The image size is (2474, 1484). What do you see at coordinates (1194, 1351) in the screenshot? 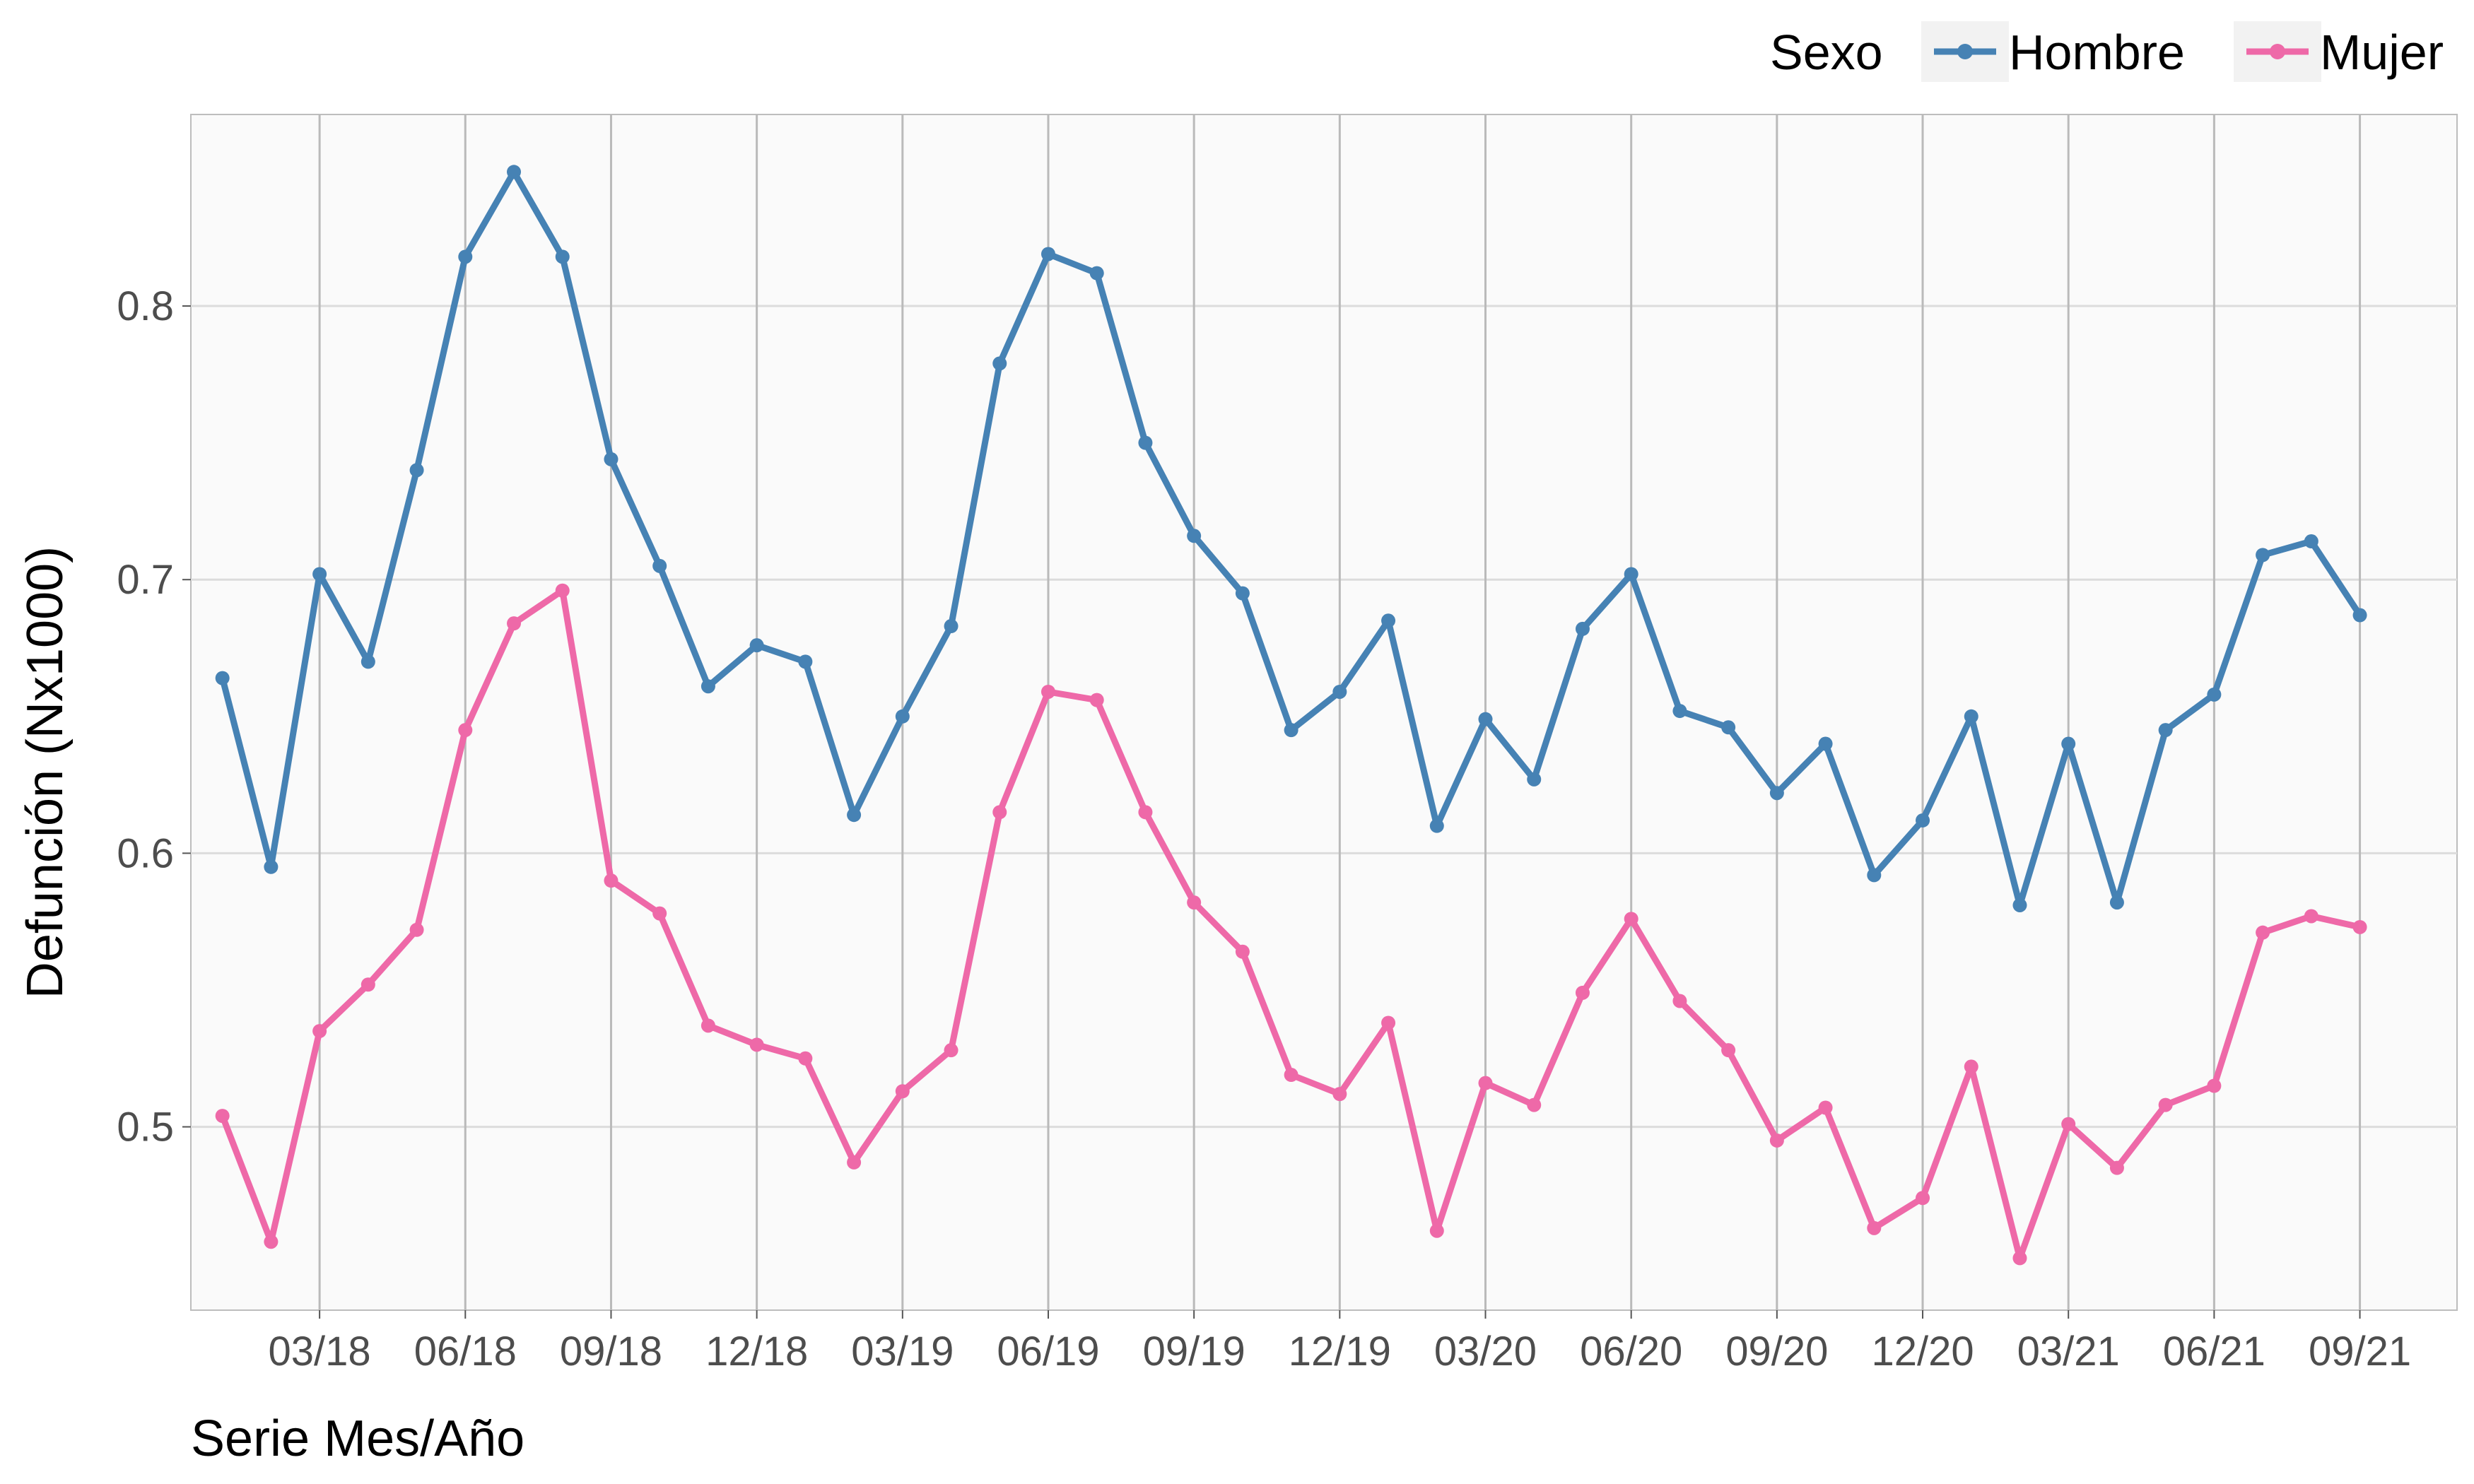
I see `x-tick-label: 09/19` at bounding box center [1194, 1351].